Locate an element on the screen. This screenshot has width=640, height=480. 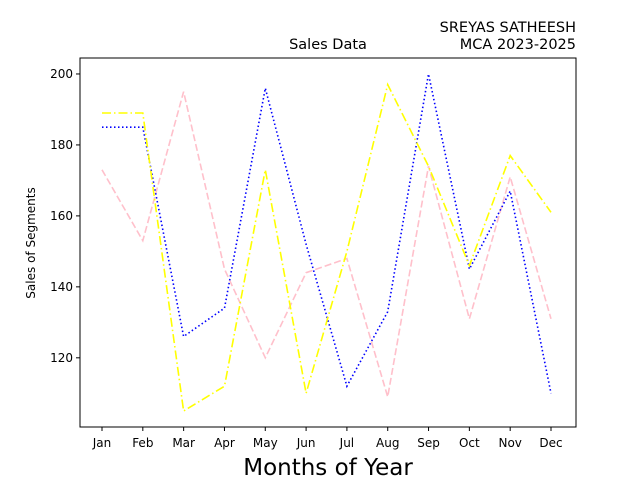
x-tick-label: Oct is located at coordinates (469, 443).